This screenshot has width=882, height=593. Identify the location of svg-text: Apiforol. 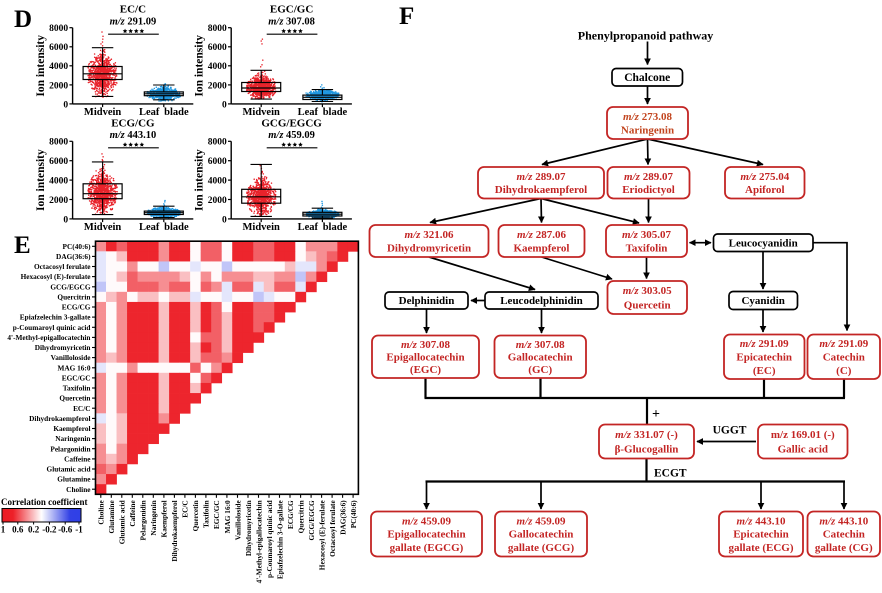
(765, 190).